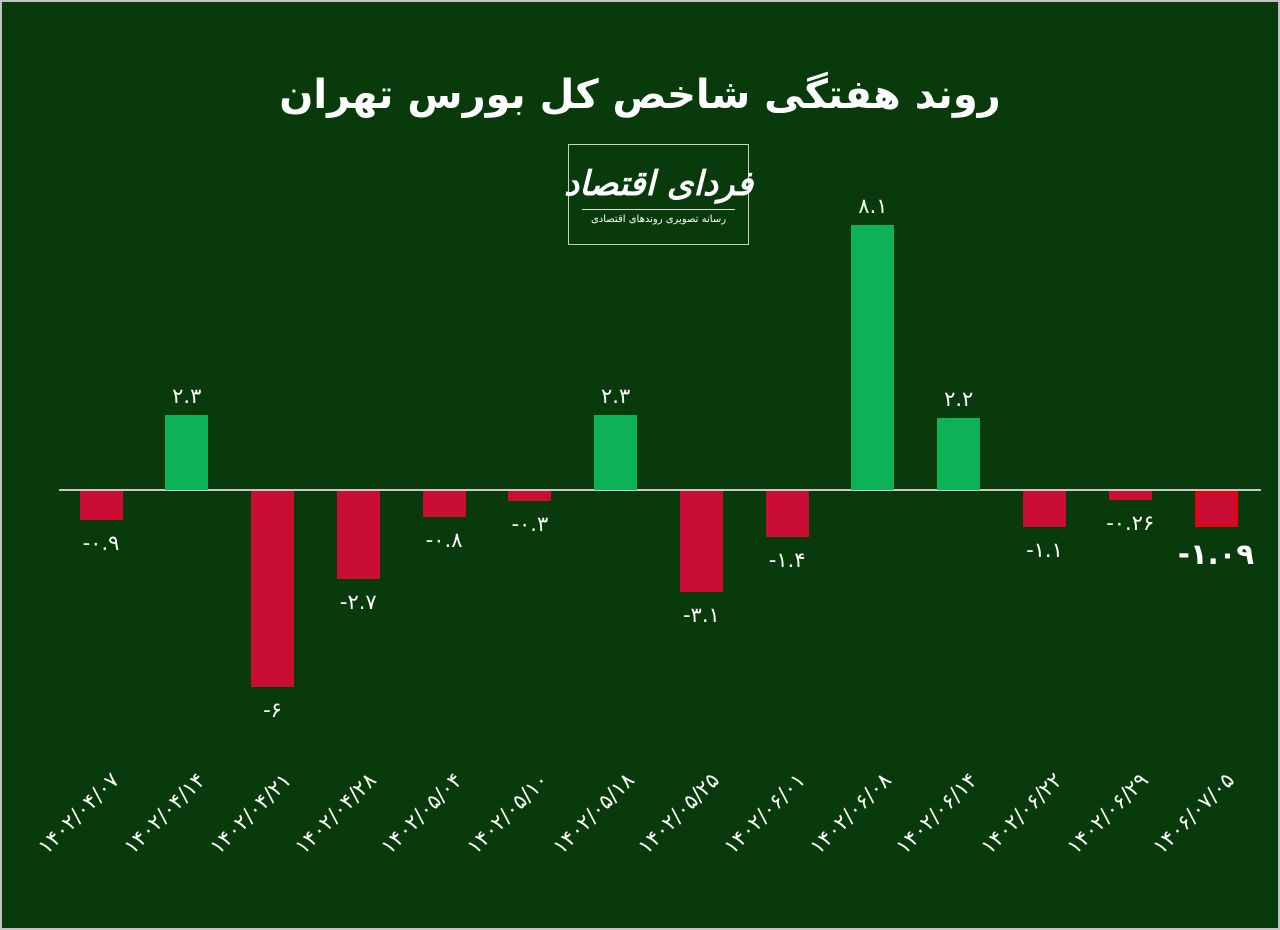 The width and height of the screenshot is (1280, 930). I want to click on value-label: -۳.۱, so click(701, 615).